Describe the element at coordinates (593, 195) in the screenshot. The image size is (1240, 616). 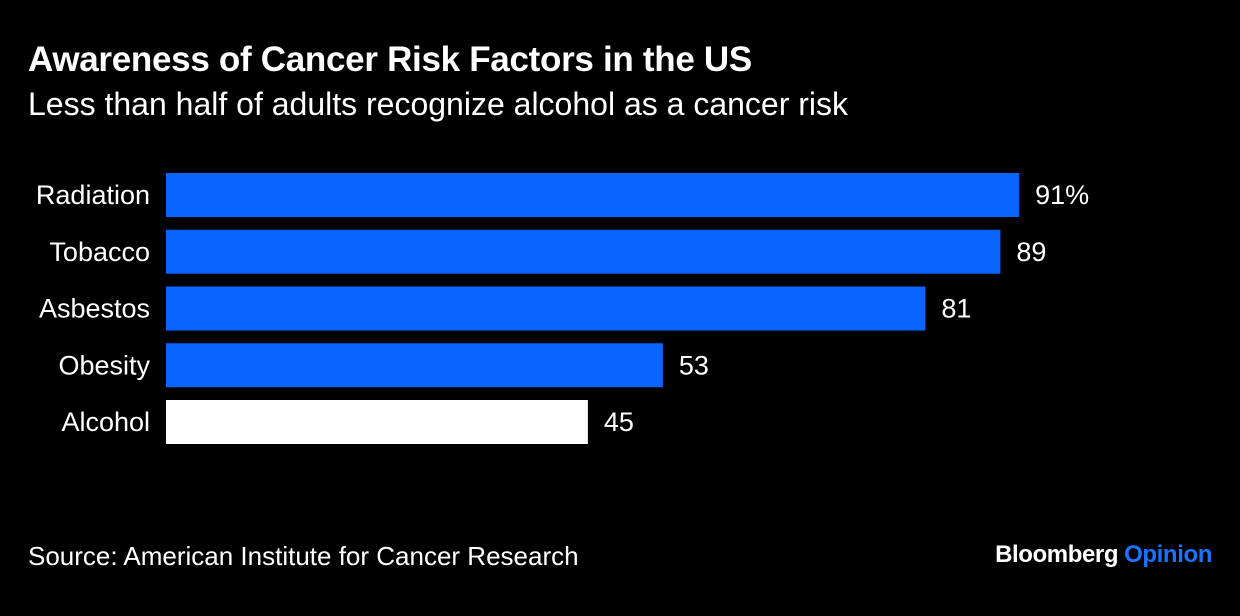
I see `bar-radiation` at that location.